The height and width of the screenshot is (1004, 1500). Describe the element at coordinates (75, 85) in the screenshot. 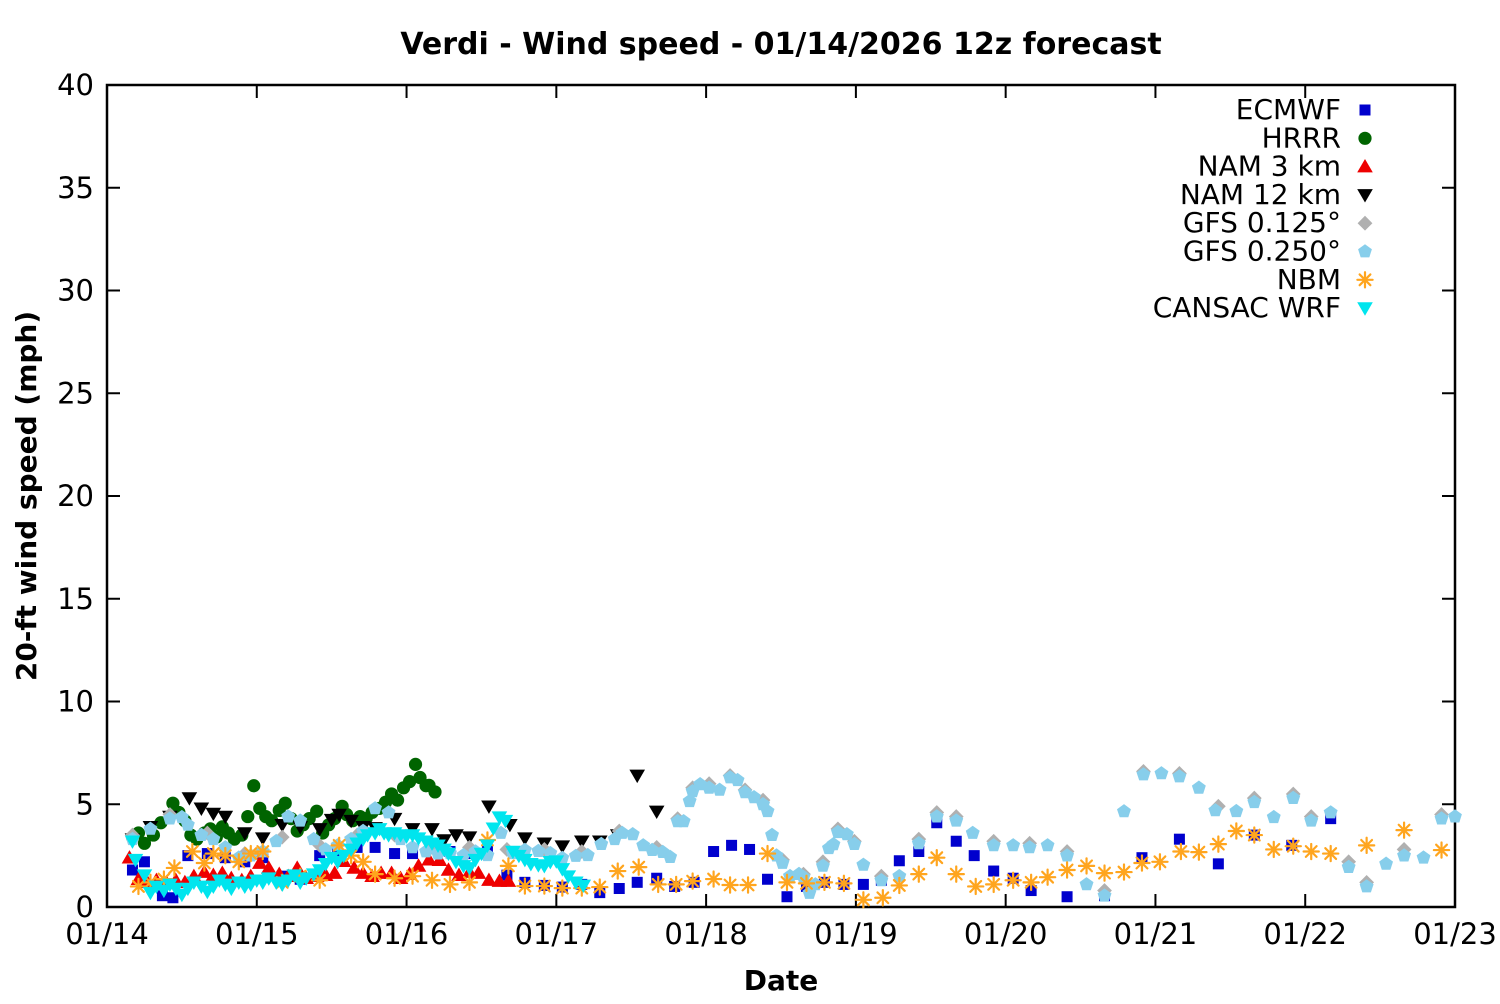

I see `y-tick-label: 40` at that location.